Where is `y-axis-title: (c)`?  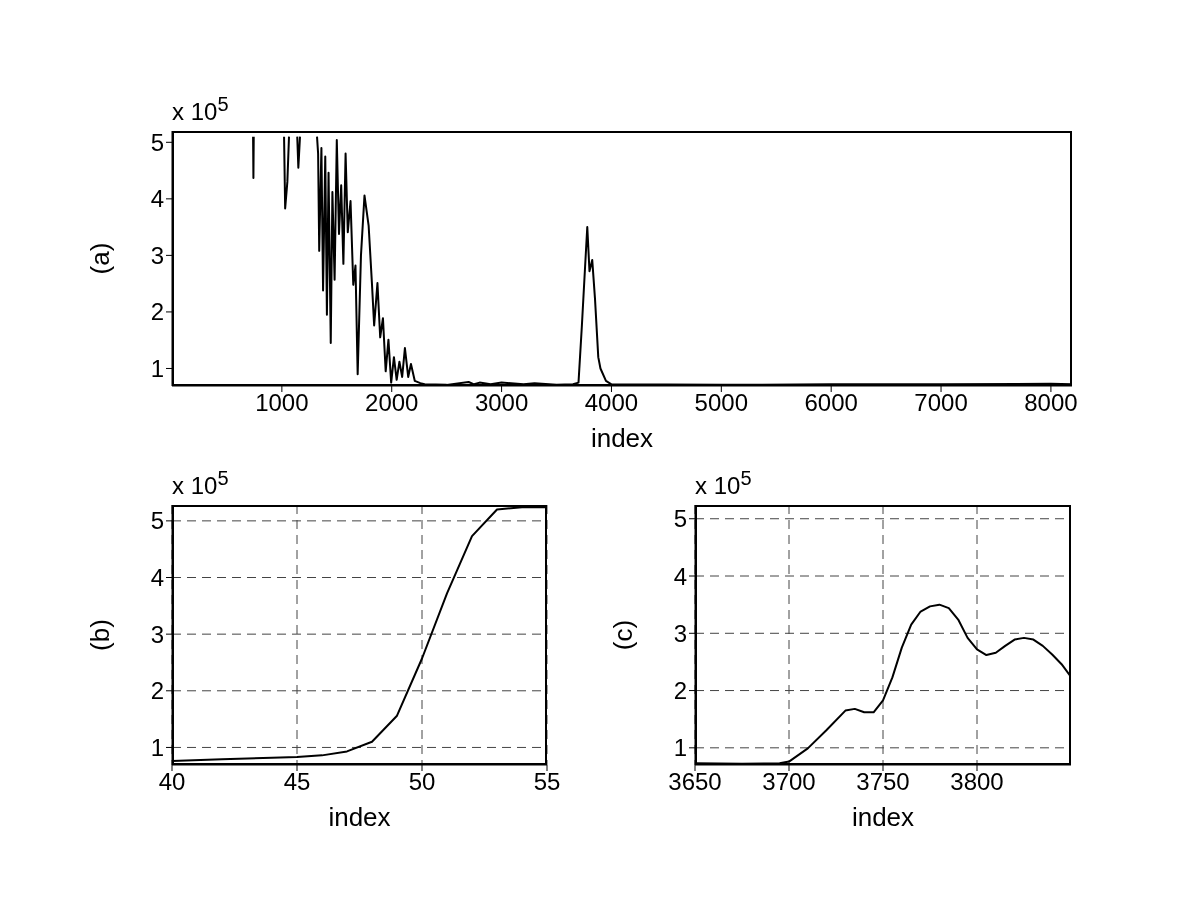
y-axis-title: (c) is located at coordinates (623, 635).